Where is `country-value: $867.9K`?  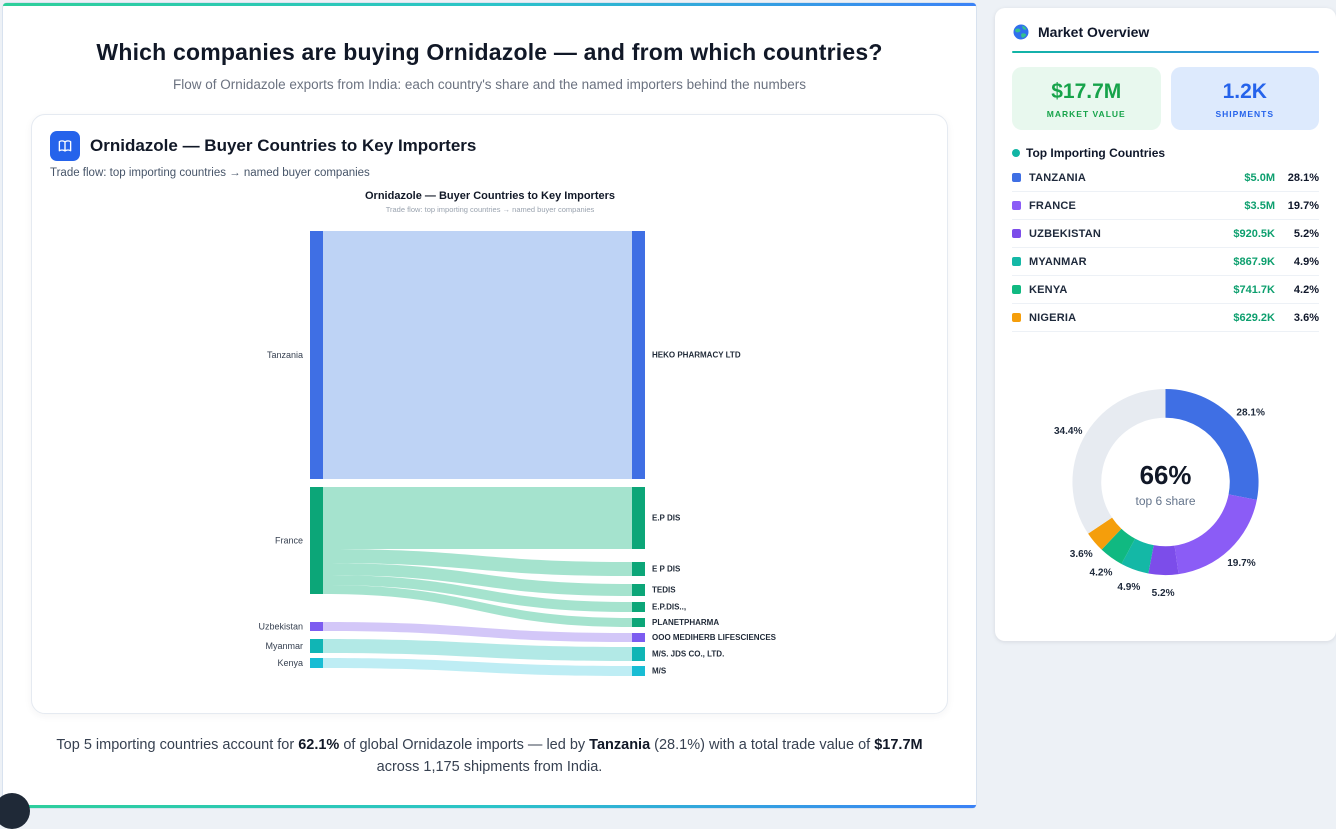 country-value: $867.9K is located at coordinates (1254, 261).